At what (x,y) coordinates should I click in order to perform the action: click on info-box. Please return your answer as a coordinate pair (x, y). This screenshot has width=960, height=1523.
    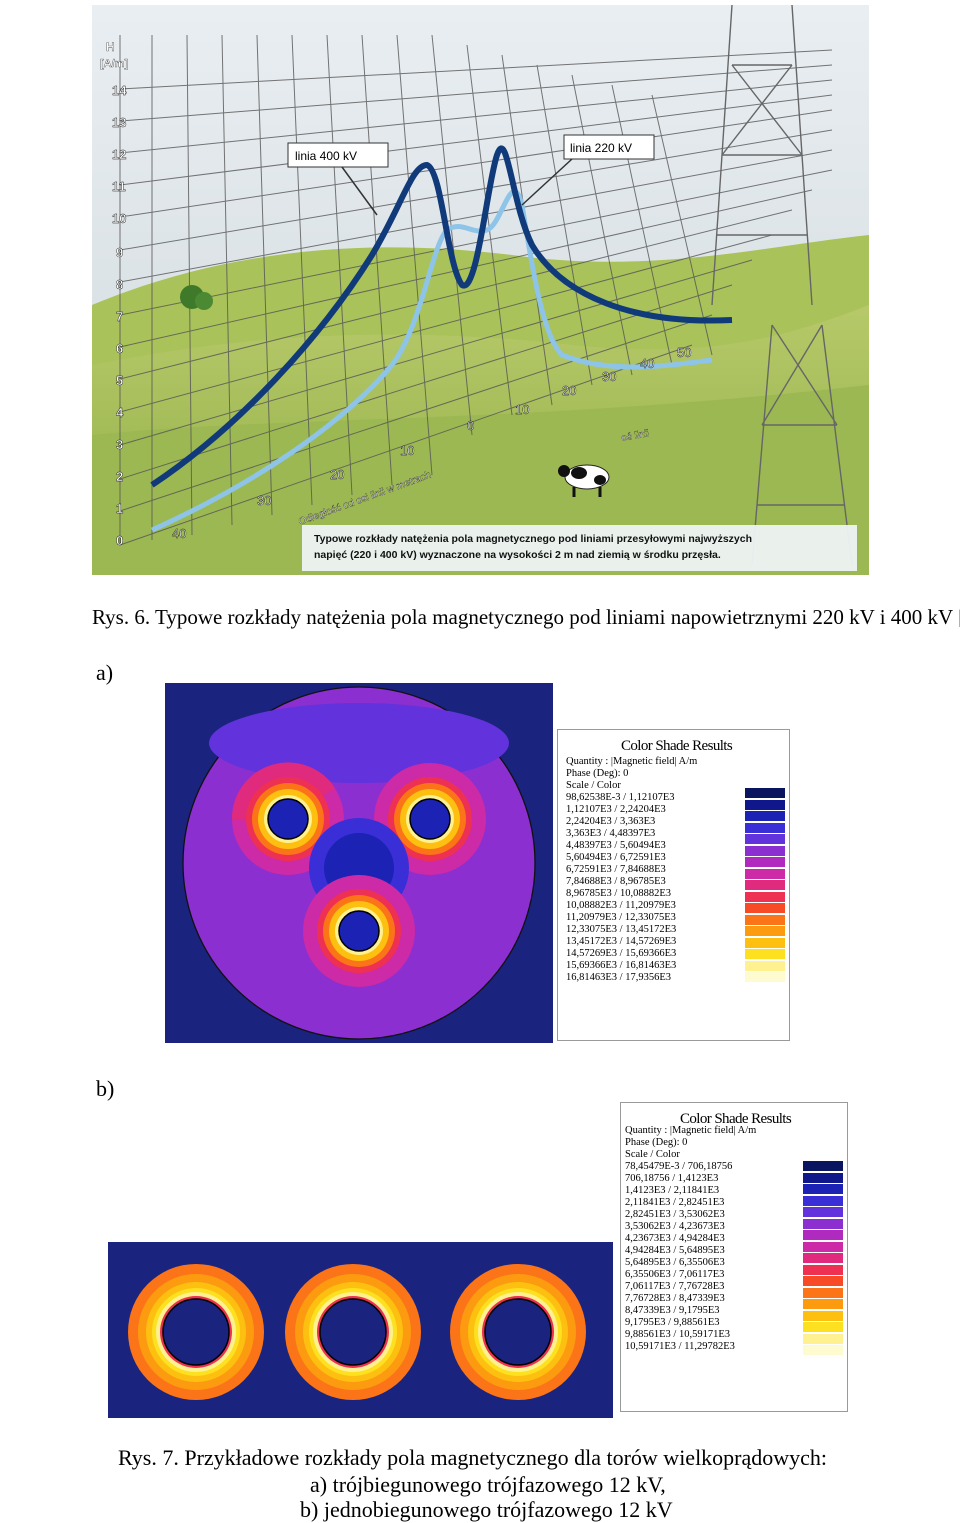
    Looking at the image, I should click on (579, 548).